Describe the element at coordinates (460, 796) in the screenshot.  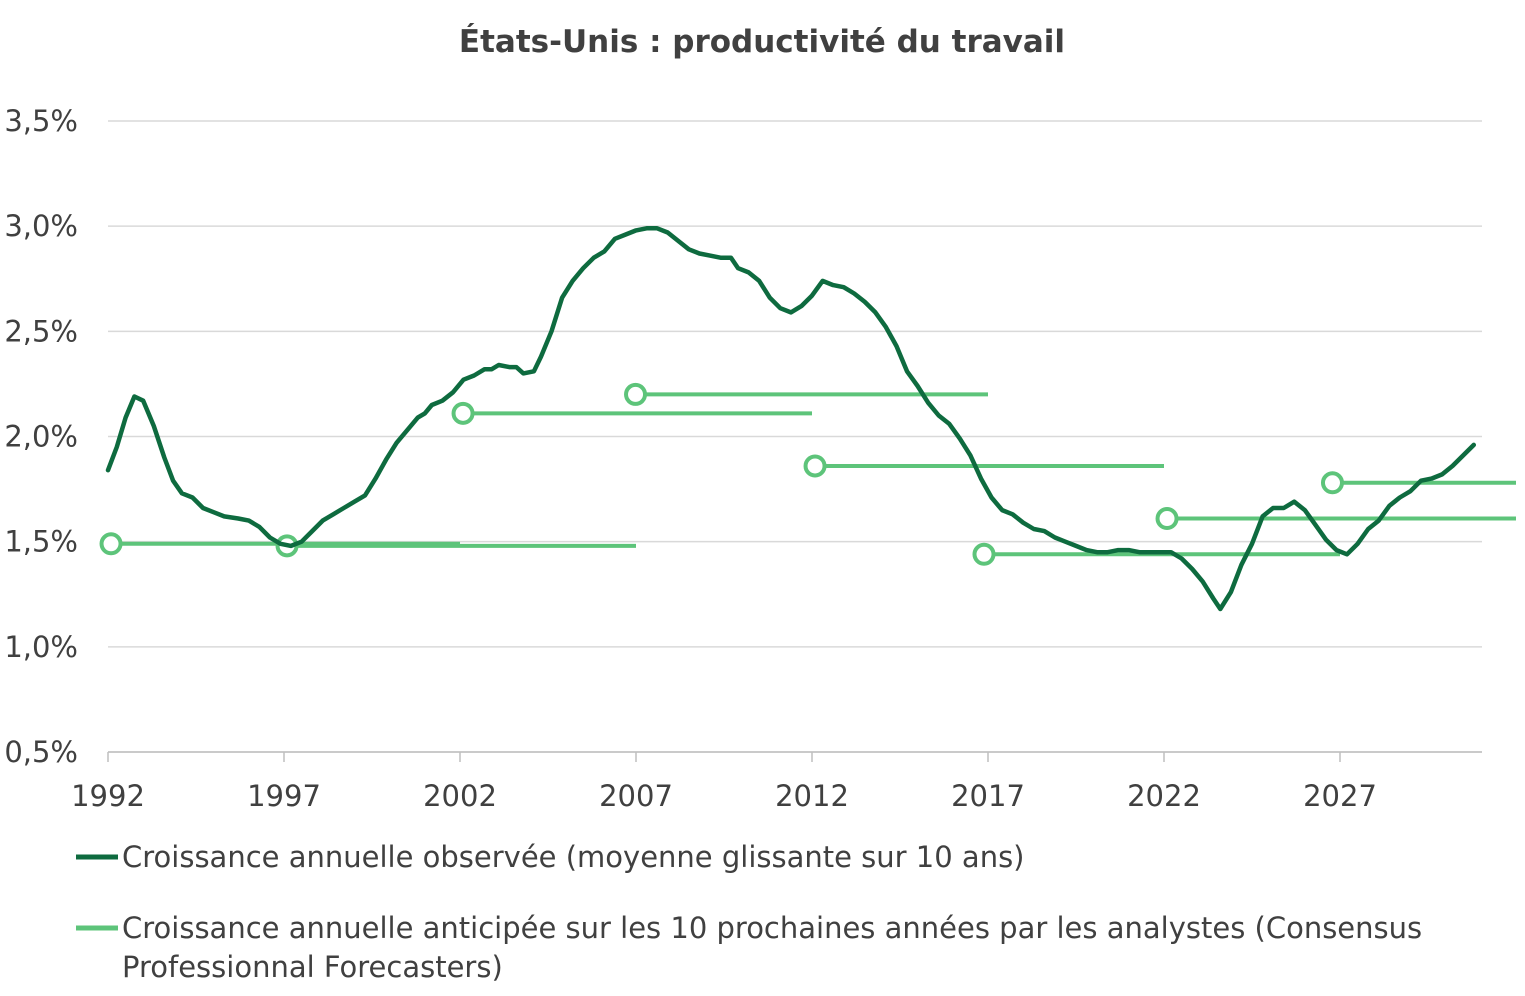
I see `x-tick-label: 2002` at that location.